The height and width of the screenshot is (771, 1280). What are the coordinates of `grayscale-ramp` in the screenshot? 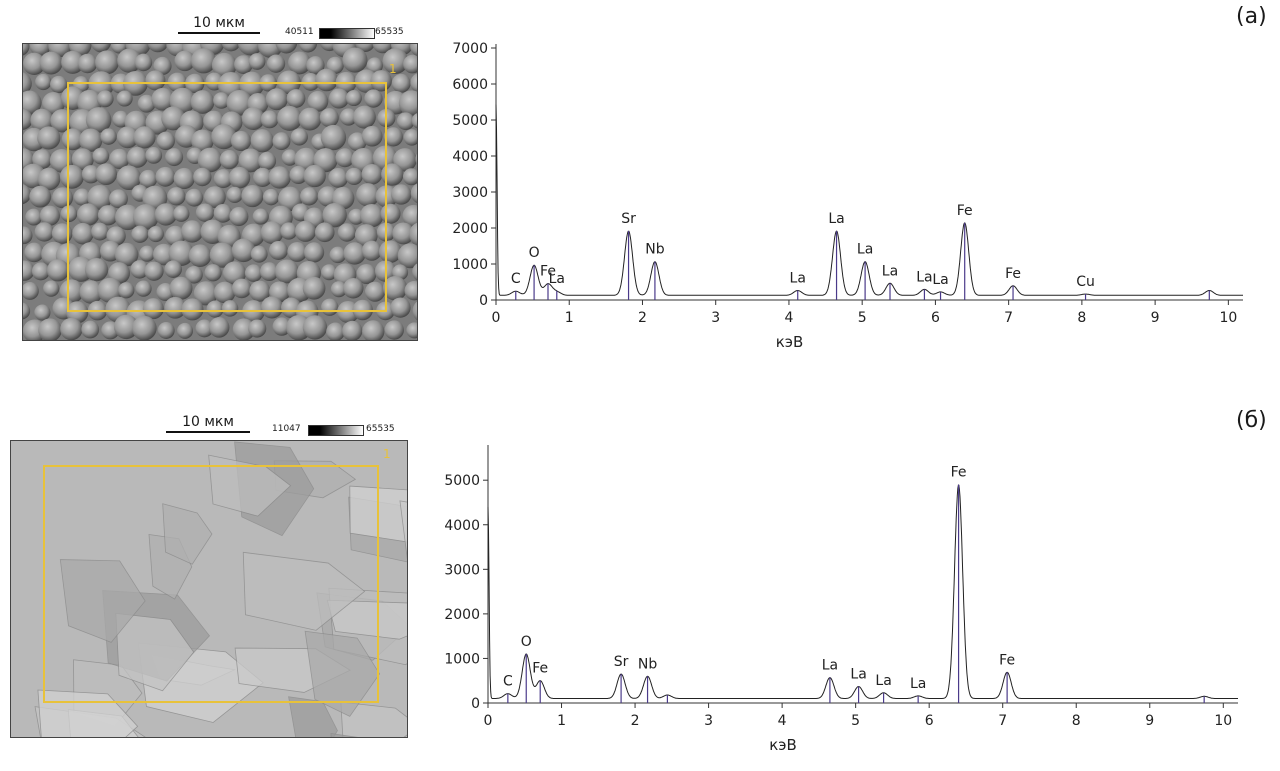 It's located at (336, 430).